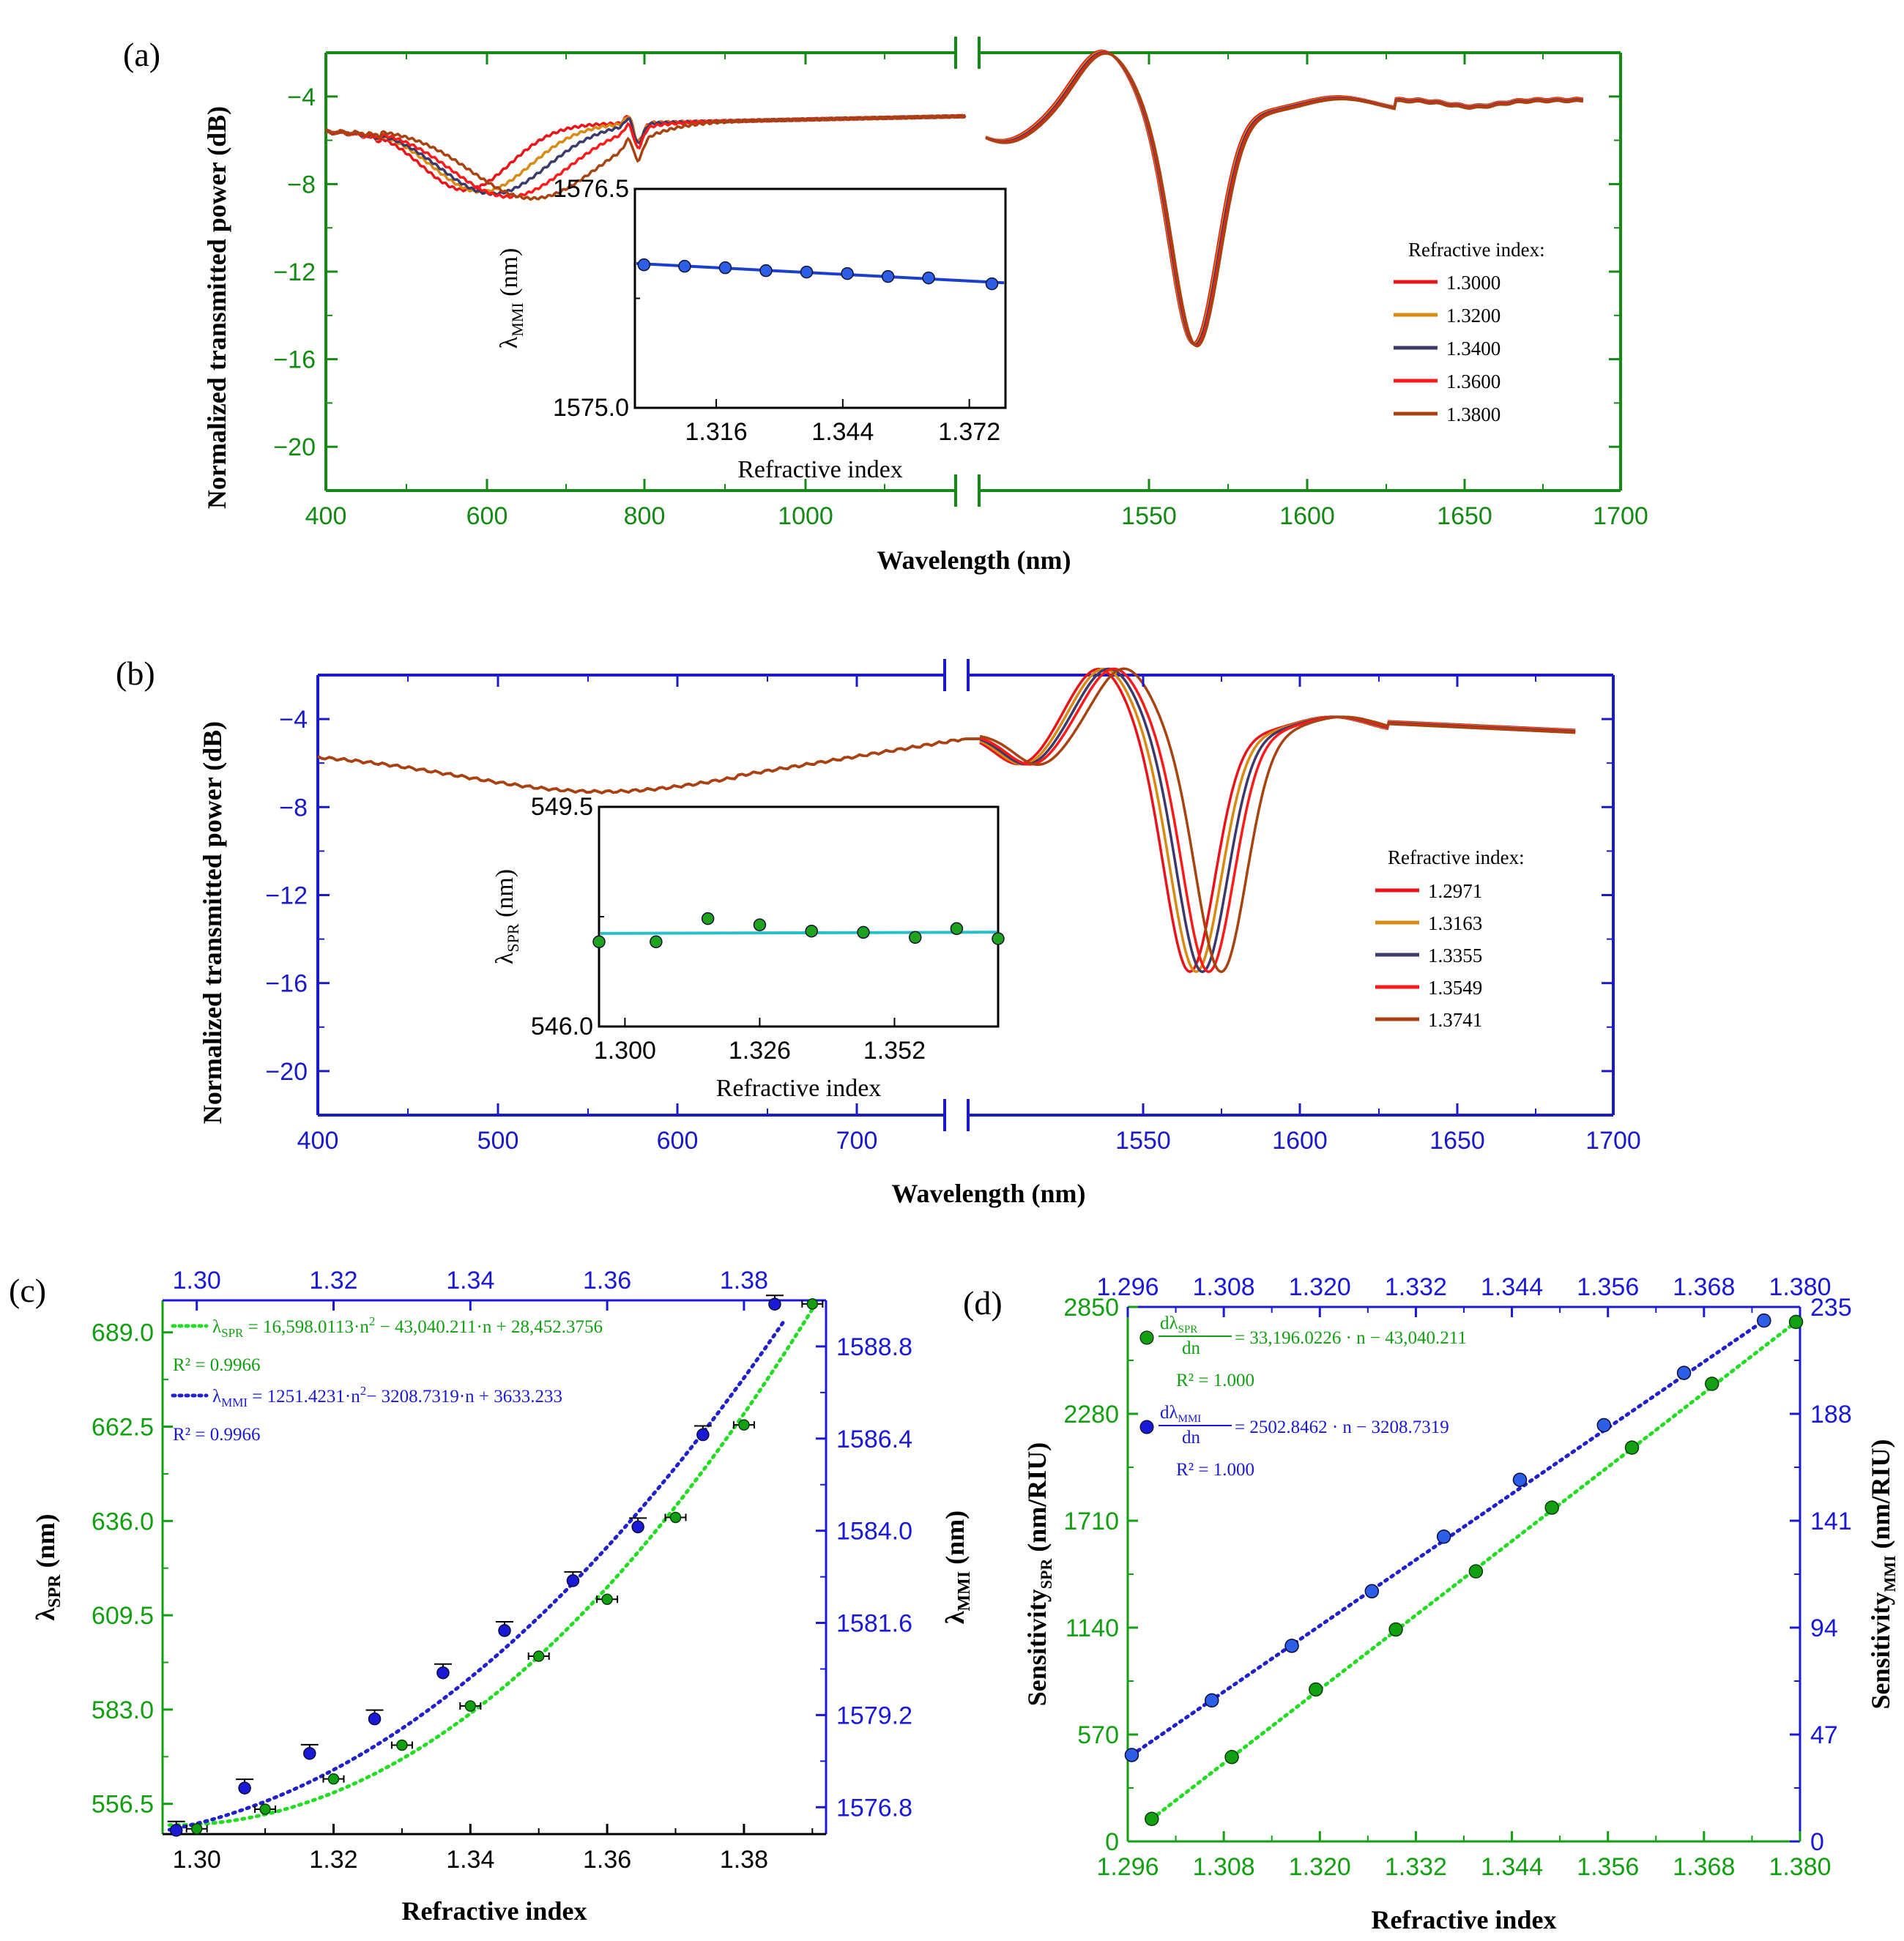  Describe the element at coordinates (509, 275) in the screenshot. I see `inset-ylabel-unit: (nm)` at that location.